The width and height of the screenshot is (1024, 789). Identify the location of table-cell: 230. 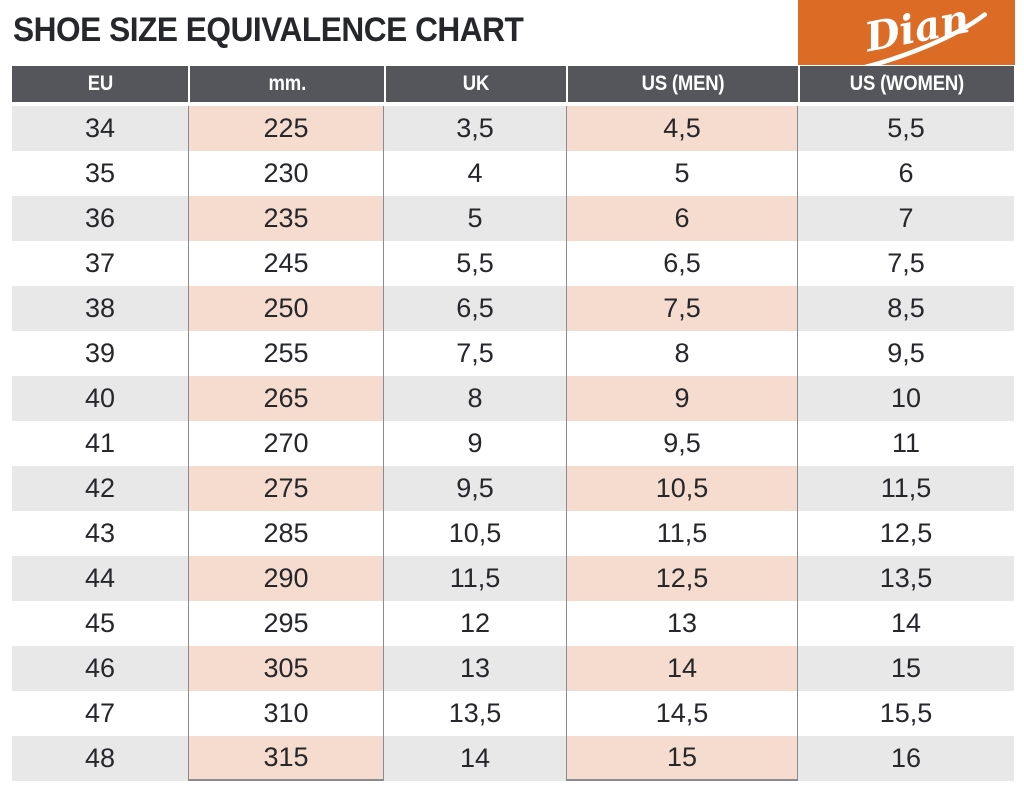
(286, 173).